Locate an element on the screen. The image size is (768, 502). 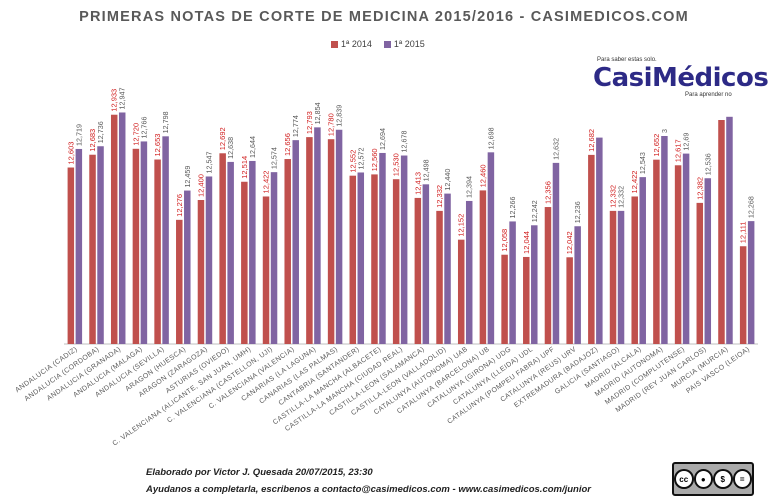
data-label-2014-18: 12,152 is located at coordinates (461, 225).